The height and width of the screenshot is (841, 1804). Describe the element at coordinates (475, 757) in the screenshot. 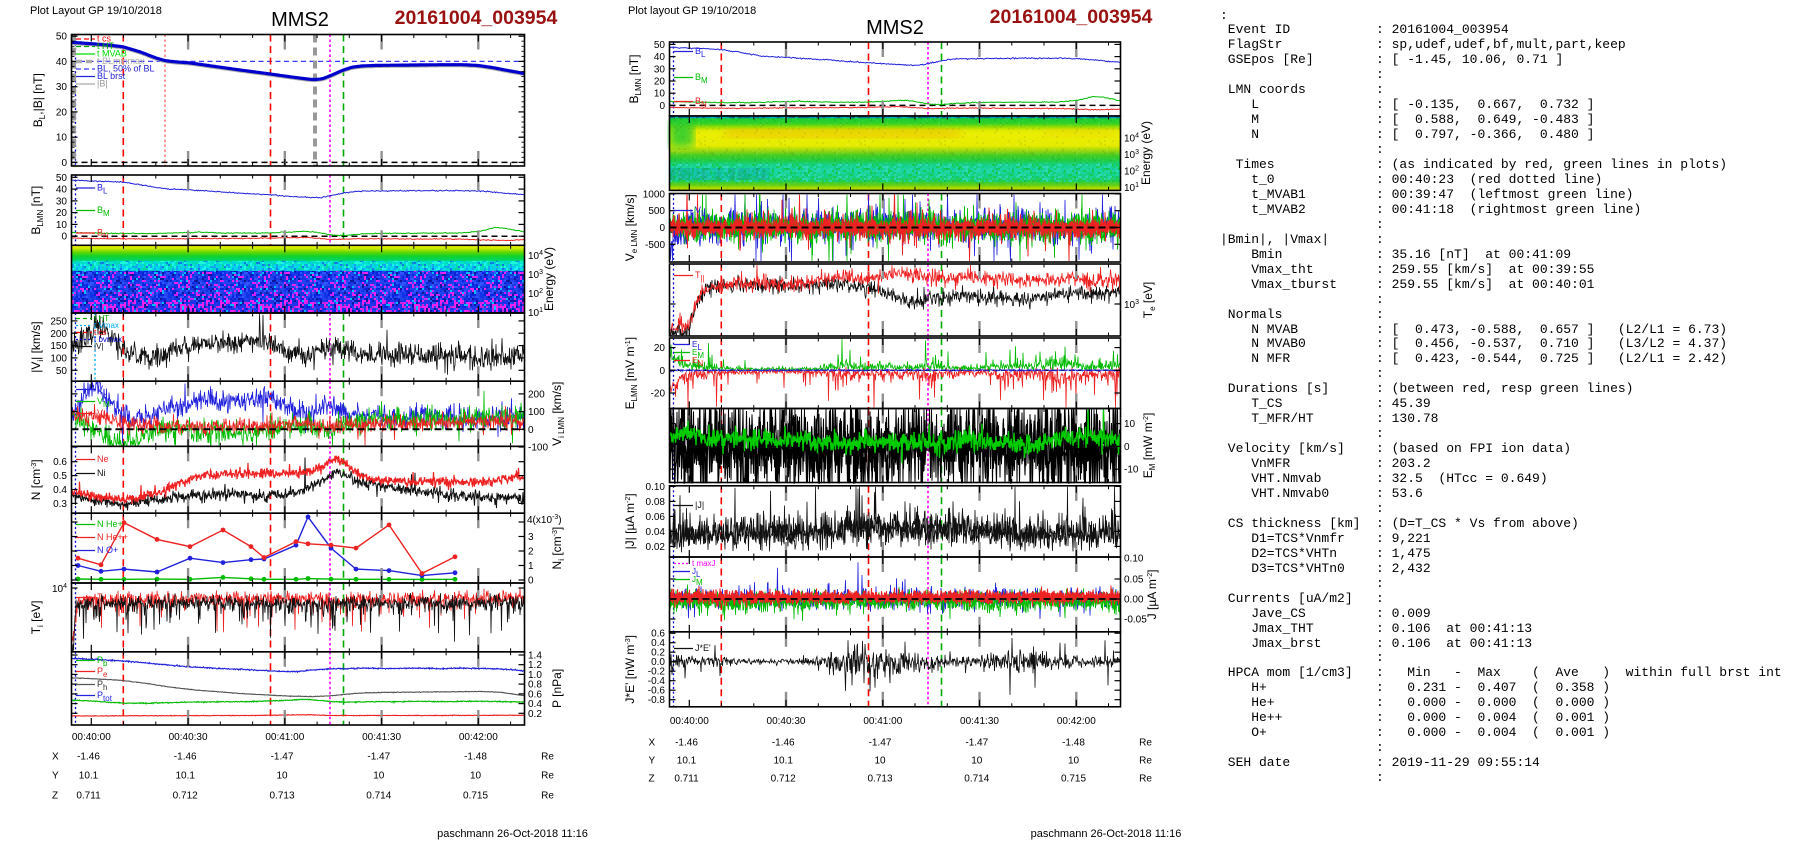

I see `svg-text: -1.48` at that location.